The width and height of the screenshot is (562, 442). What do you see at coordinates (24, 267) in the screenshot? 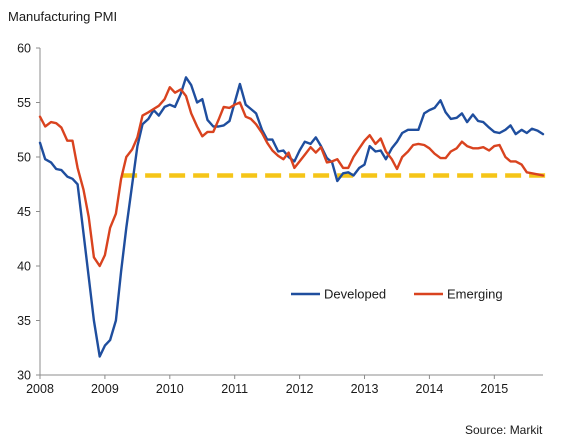
I see `y-tick-label: 40` at bounding box center [24, 267].